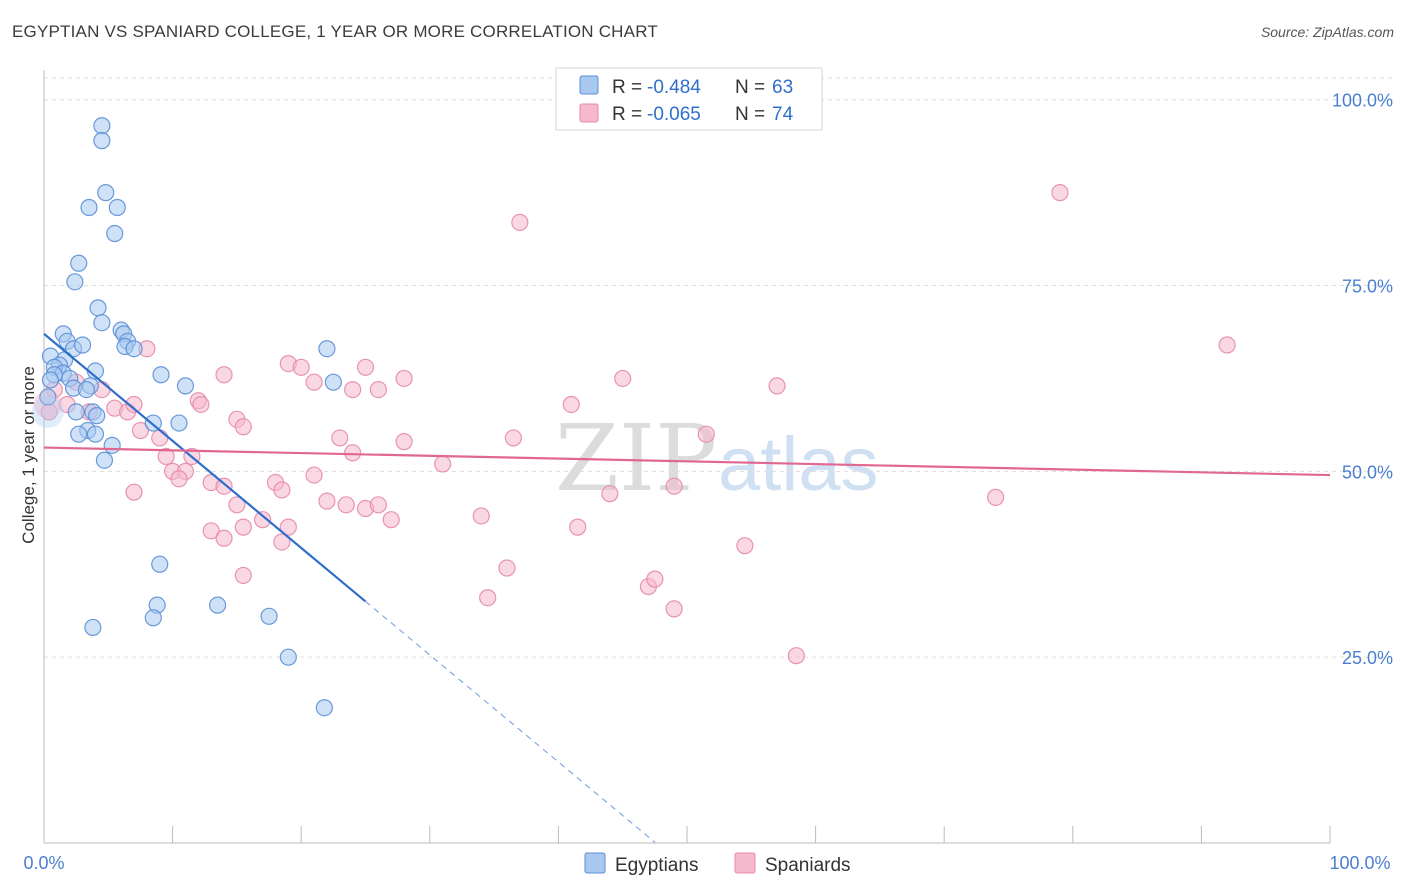  Describe the element at coordinates (674, 87) in the screenshot. I see `legend-r-value-egyptians: -0.484` at that location.